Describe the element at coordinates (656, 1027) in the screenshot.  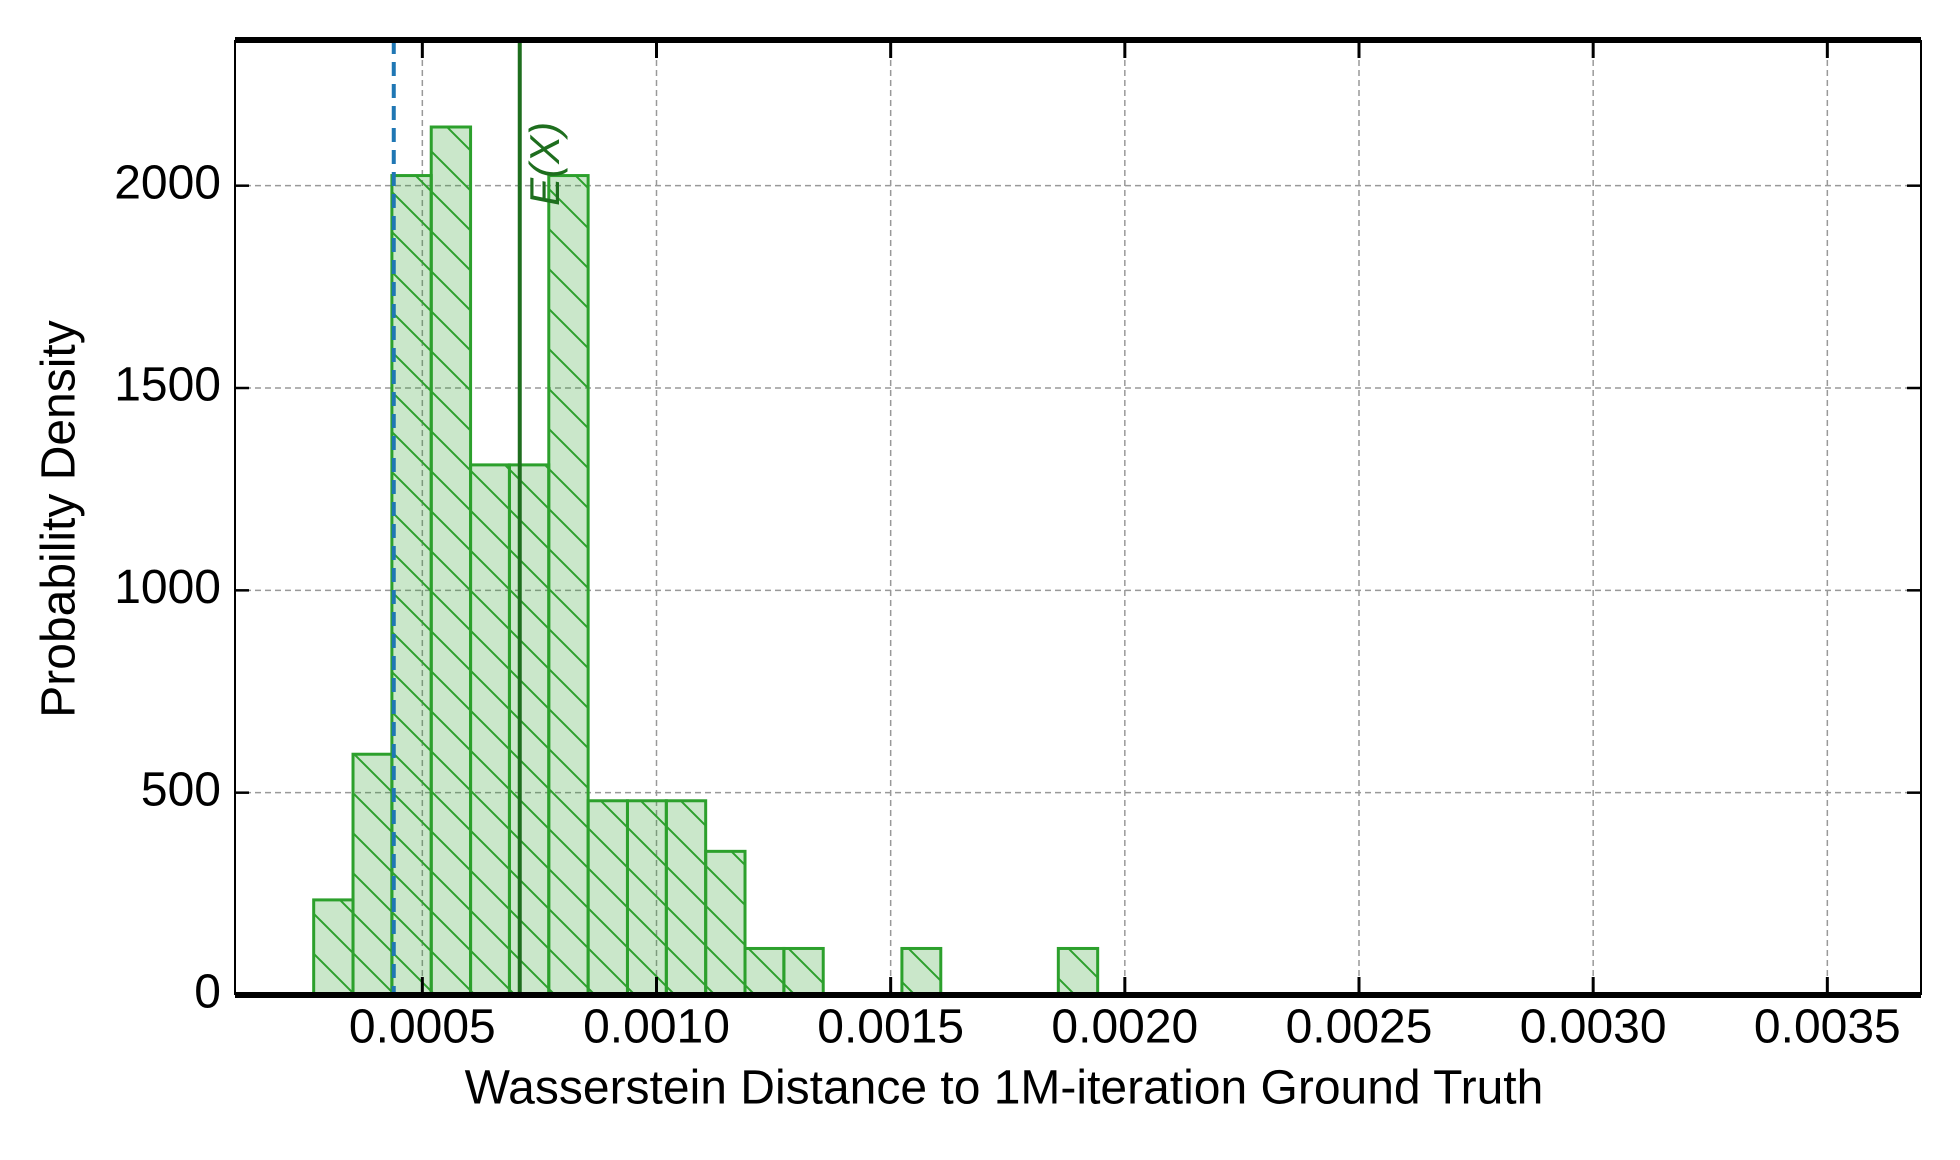
I see `x-tick-label: 0.0010` at that location.